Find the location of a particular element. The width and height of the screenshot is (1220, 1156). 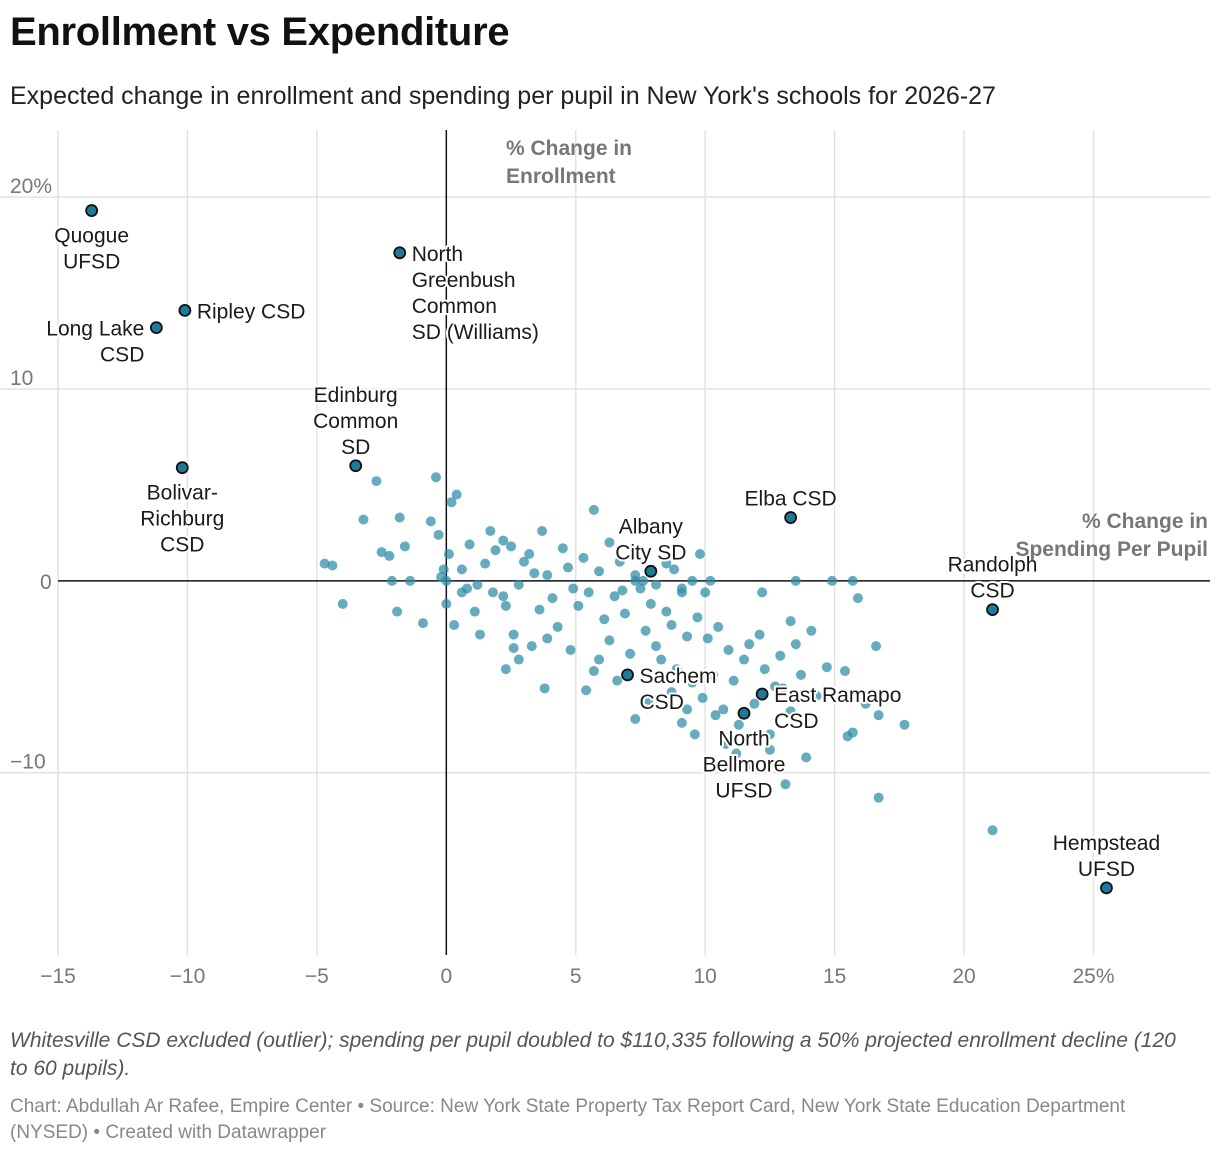

point-label: North is located at coordinates (743, 738).